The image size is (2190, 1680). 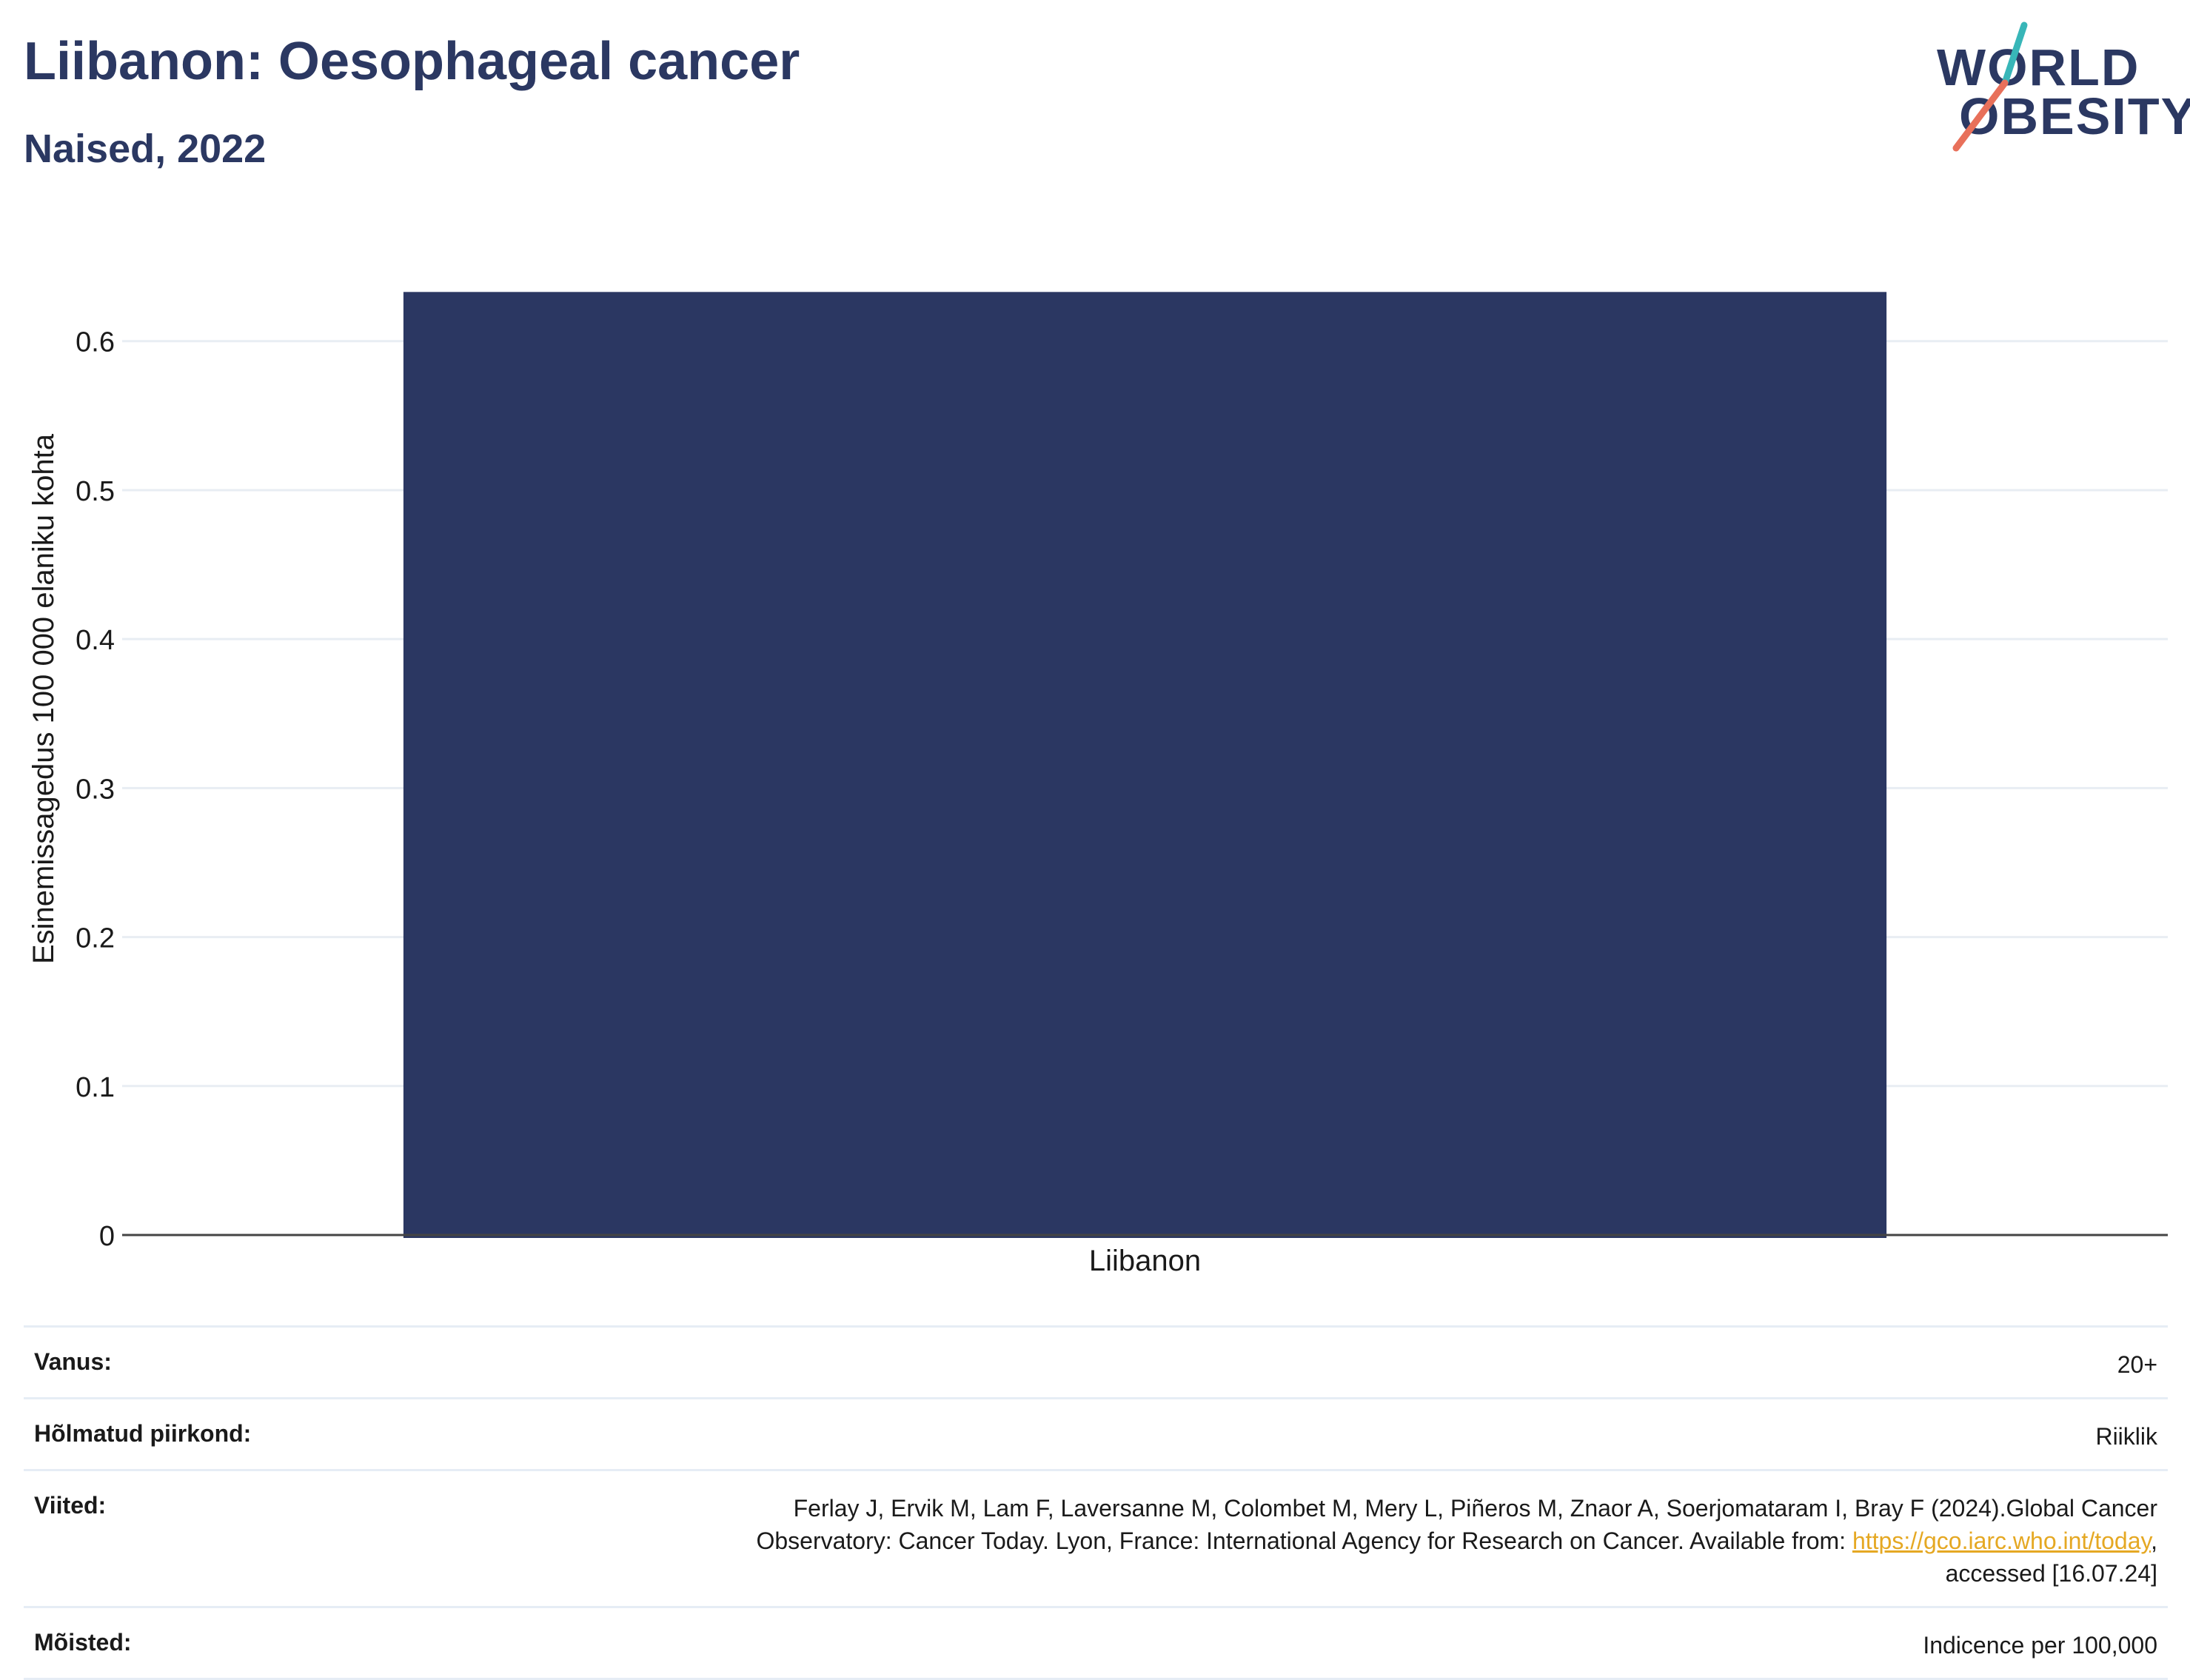 What do you see at coordinates (107, 1236) in the screenshot?
I see `y-tick-label: 0` at bounding box center [107, 1236].